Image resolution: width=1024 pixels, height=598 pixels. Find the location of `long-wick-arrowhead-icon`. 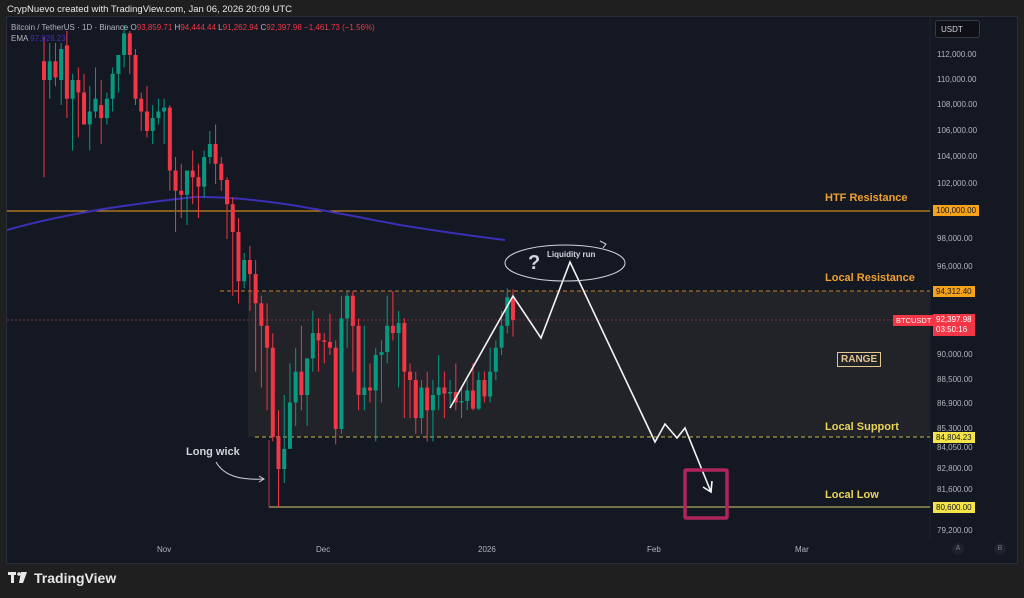

long-wick-arrowhead-icon is located at coordinates (261, 479).